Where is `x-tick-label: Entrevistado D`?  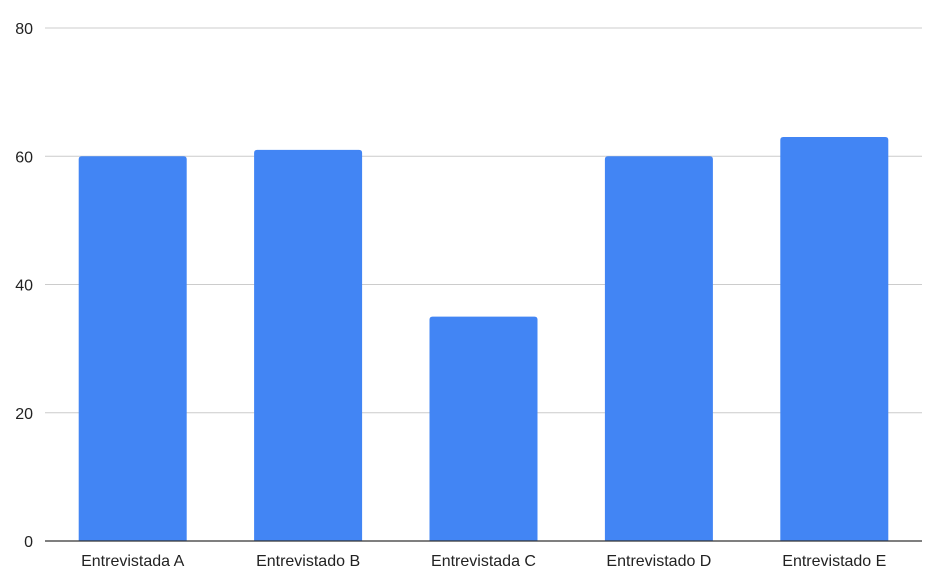 x-tick-label: Entrevistado D is located at coordinates (658, 561).